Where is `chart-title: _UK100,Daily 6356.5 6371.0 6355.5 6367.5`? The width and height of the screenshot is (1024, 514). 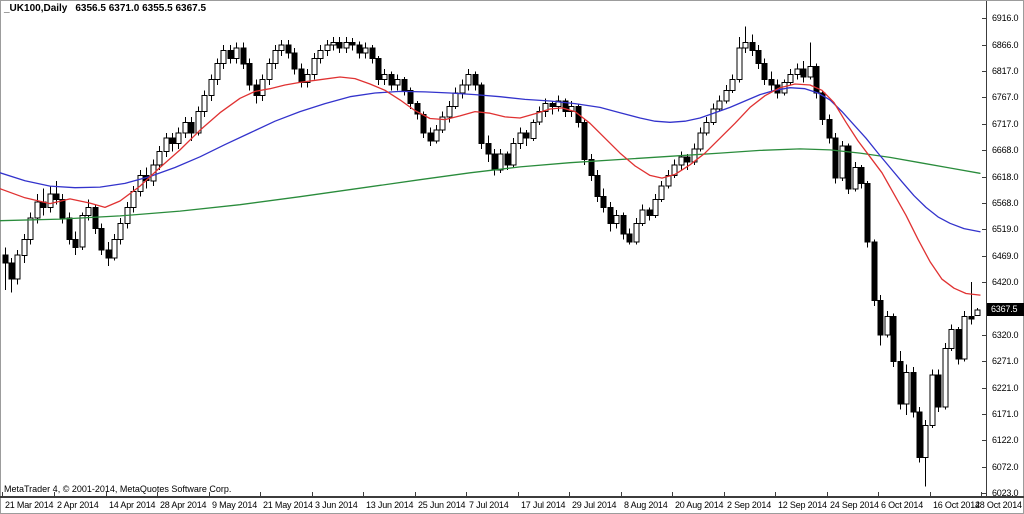 chart-title: _UK100,Daily 6356.5 6371.0 6355.5 6367.5 is located at coordinates (105, 8).